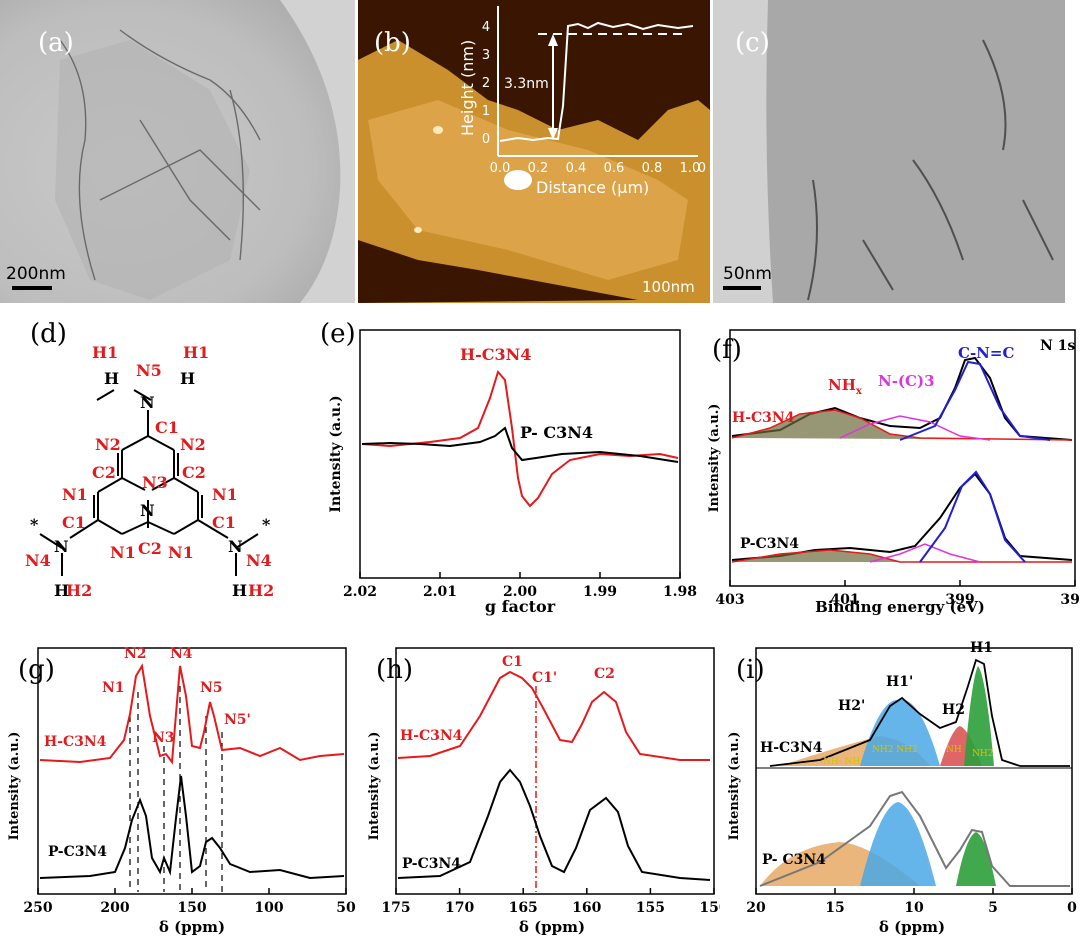 Image resolution: width=1080 pixels, height=940 pixels. Describe the element at coordinates (193, 444) in the screenshot. I see `atom-label: N2` at that location.